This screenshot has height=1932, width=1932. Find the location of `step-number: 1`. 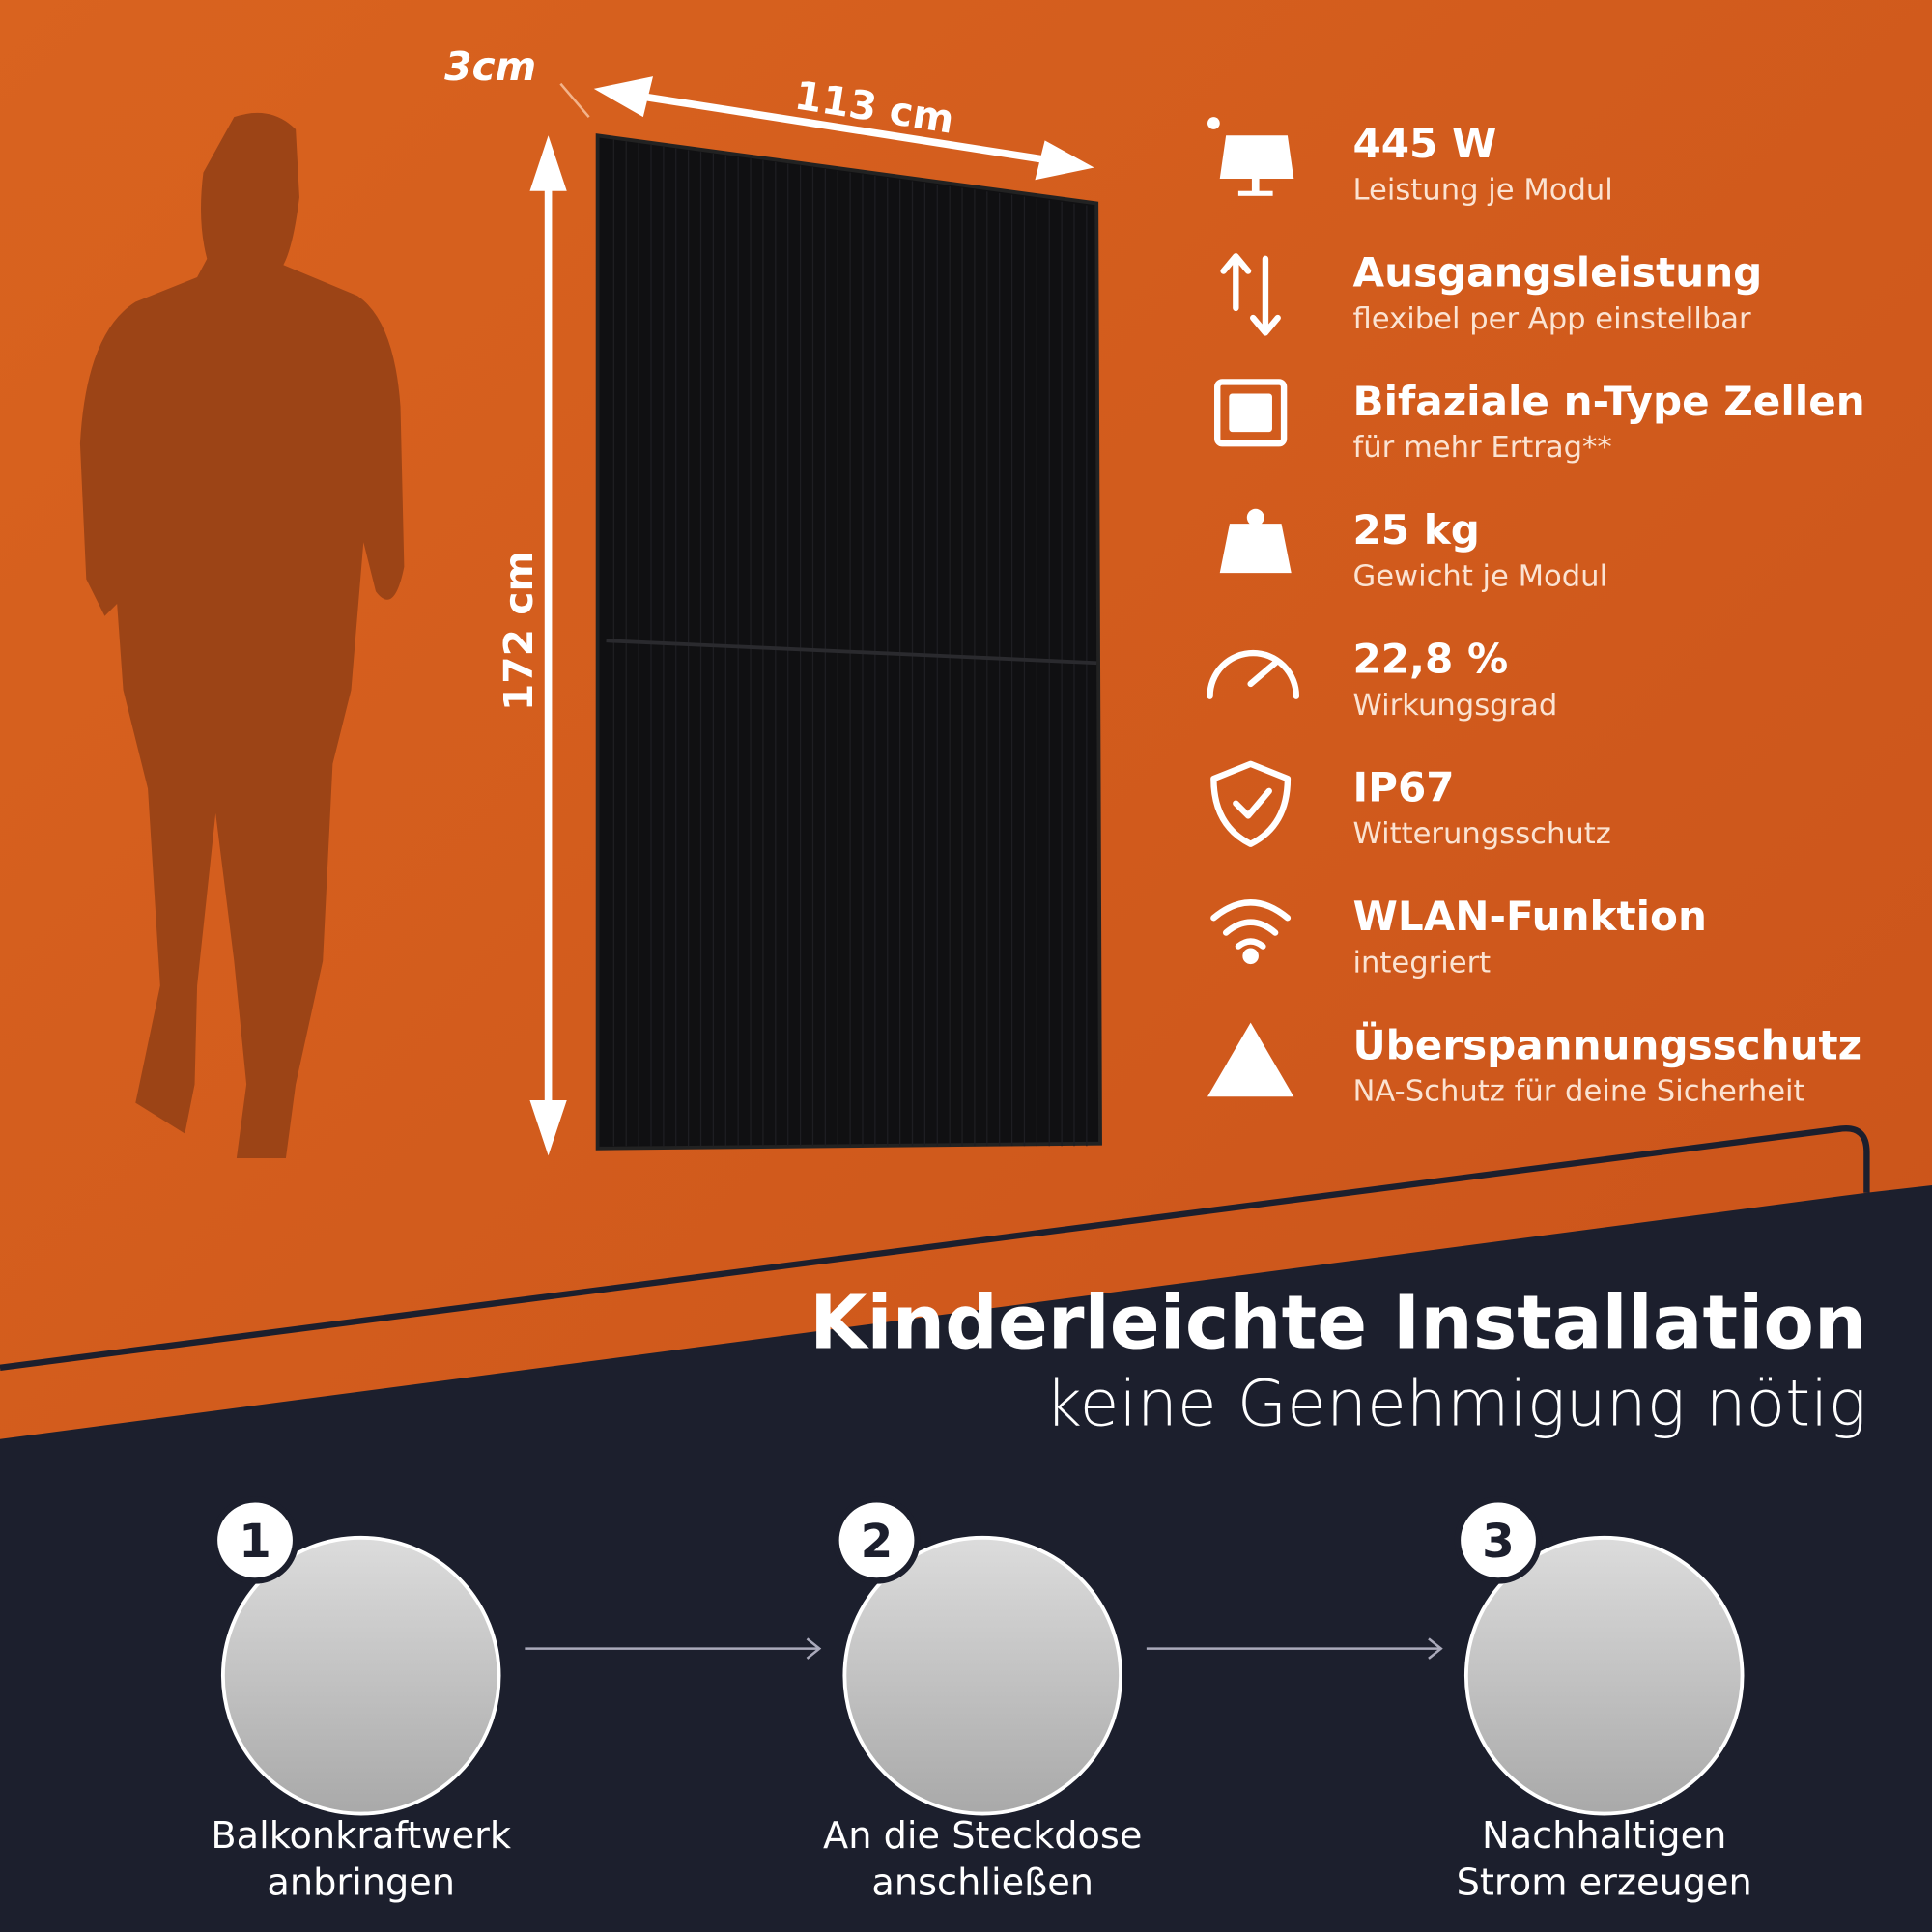

step-number: 1 is located at coordinates (255, 1542).